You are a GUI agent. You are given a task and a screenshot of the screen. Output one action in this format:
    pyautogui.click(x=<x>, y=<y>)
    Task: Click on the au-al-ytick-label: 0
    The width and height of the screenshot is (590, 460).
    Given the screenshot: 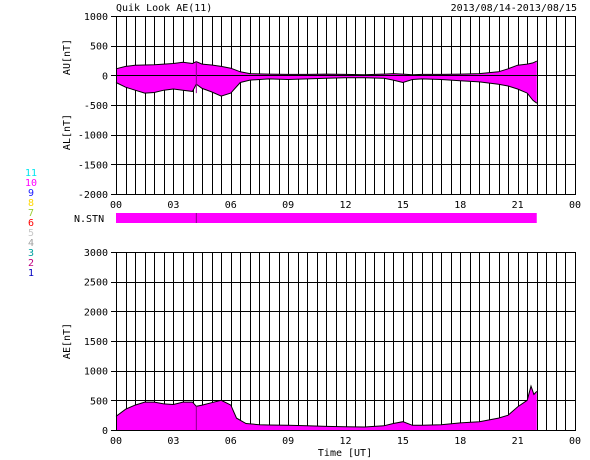 What is the action you would take?
    pyautogui.click(x=105, y=76)
    